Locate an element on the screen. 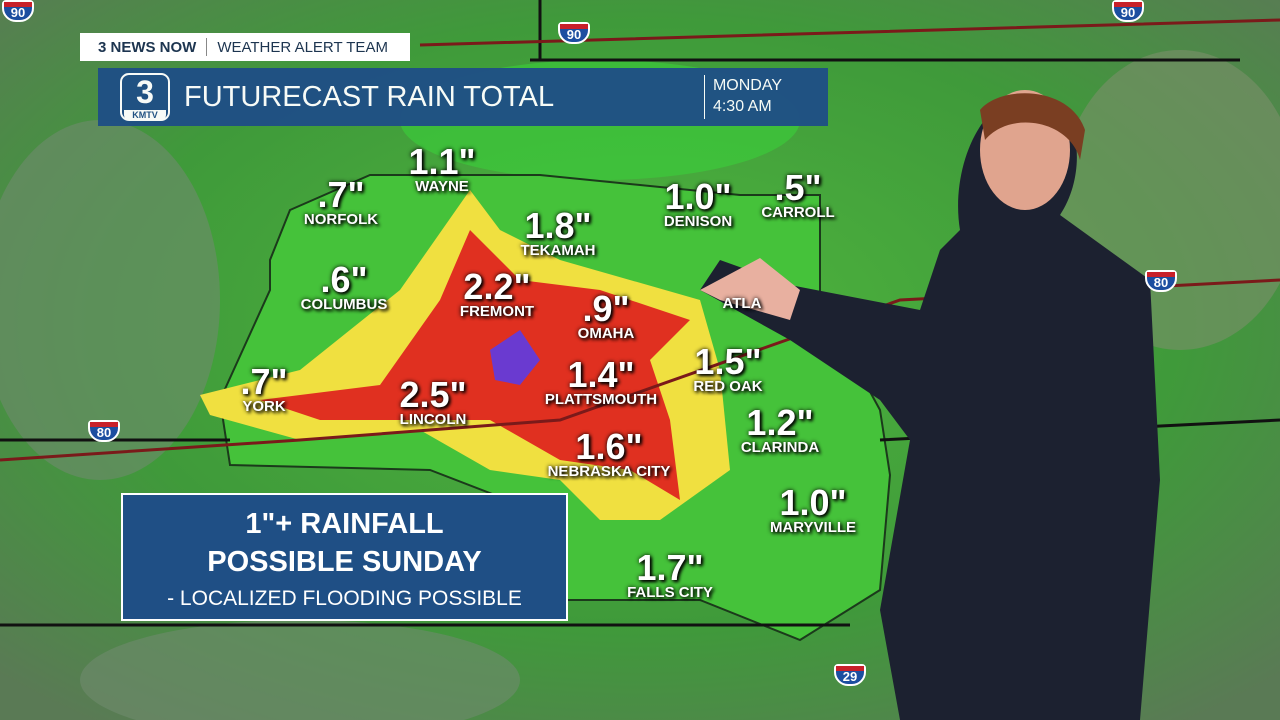 The width and height of the screenshot is (1280, 720). brand-bar: 3 NEWS NOW WEATHER ALERT TEAM is located at coordinates (245, 47).